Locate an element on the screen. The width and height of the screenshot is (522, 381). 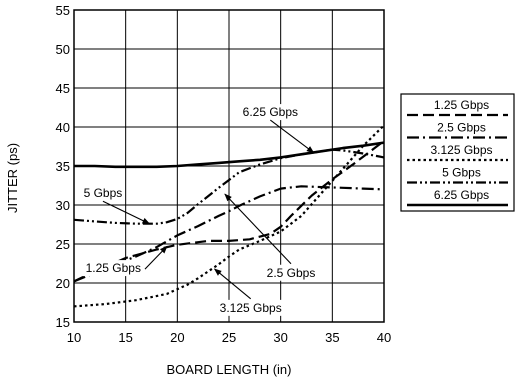
x-tick-label: 25 is located at coordinates (229, 337).